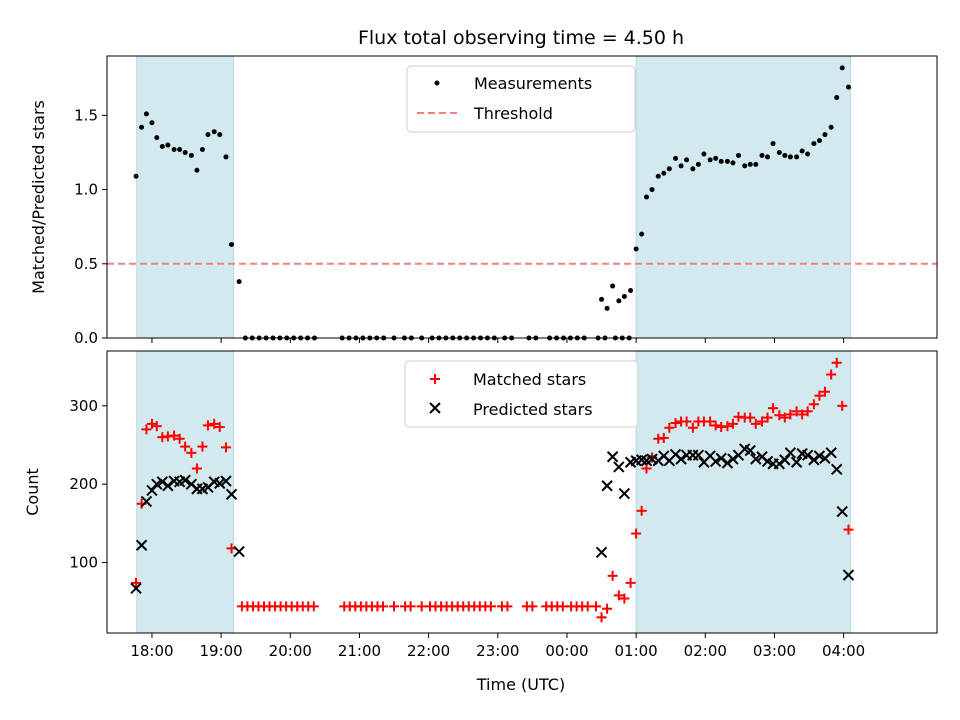  Describe the element at coordinates (38, 197) in the screenshot. I see `top-panel-y-axis-label: Matched/Predicted stars` at that location.